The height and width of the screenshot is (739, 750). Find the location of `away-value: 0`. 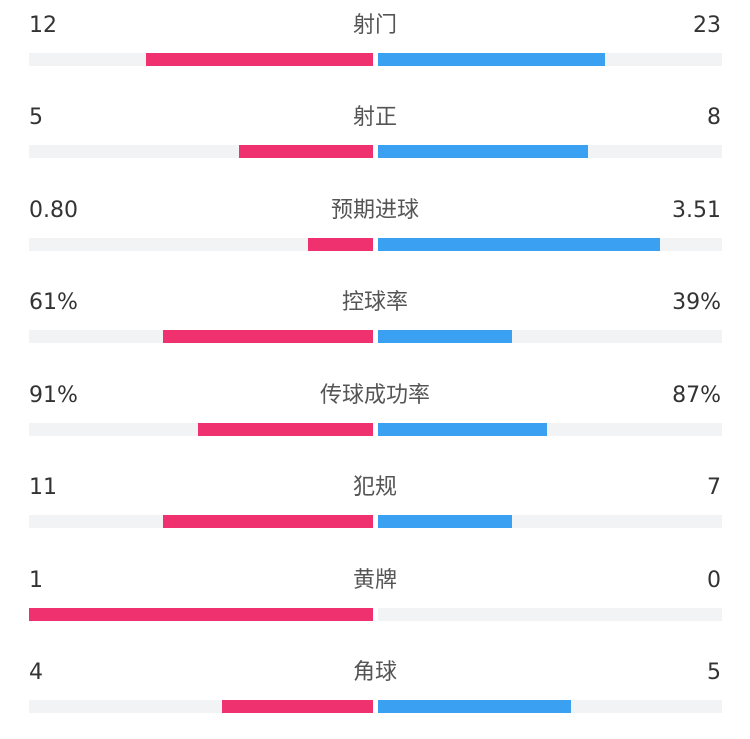

away-value: 0 is located at coordinates (714, 580).